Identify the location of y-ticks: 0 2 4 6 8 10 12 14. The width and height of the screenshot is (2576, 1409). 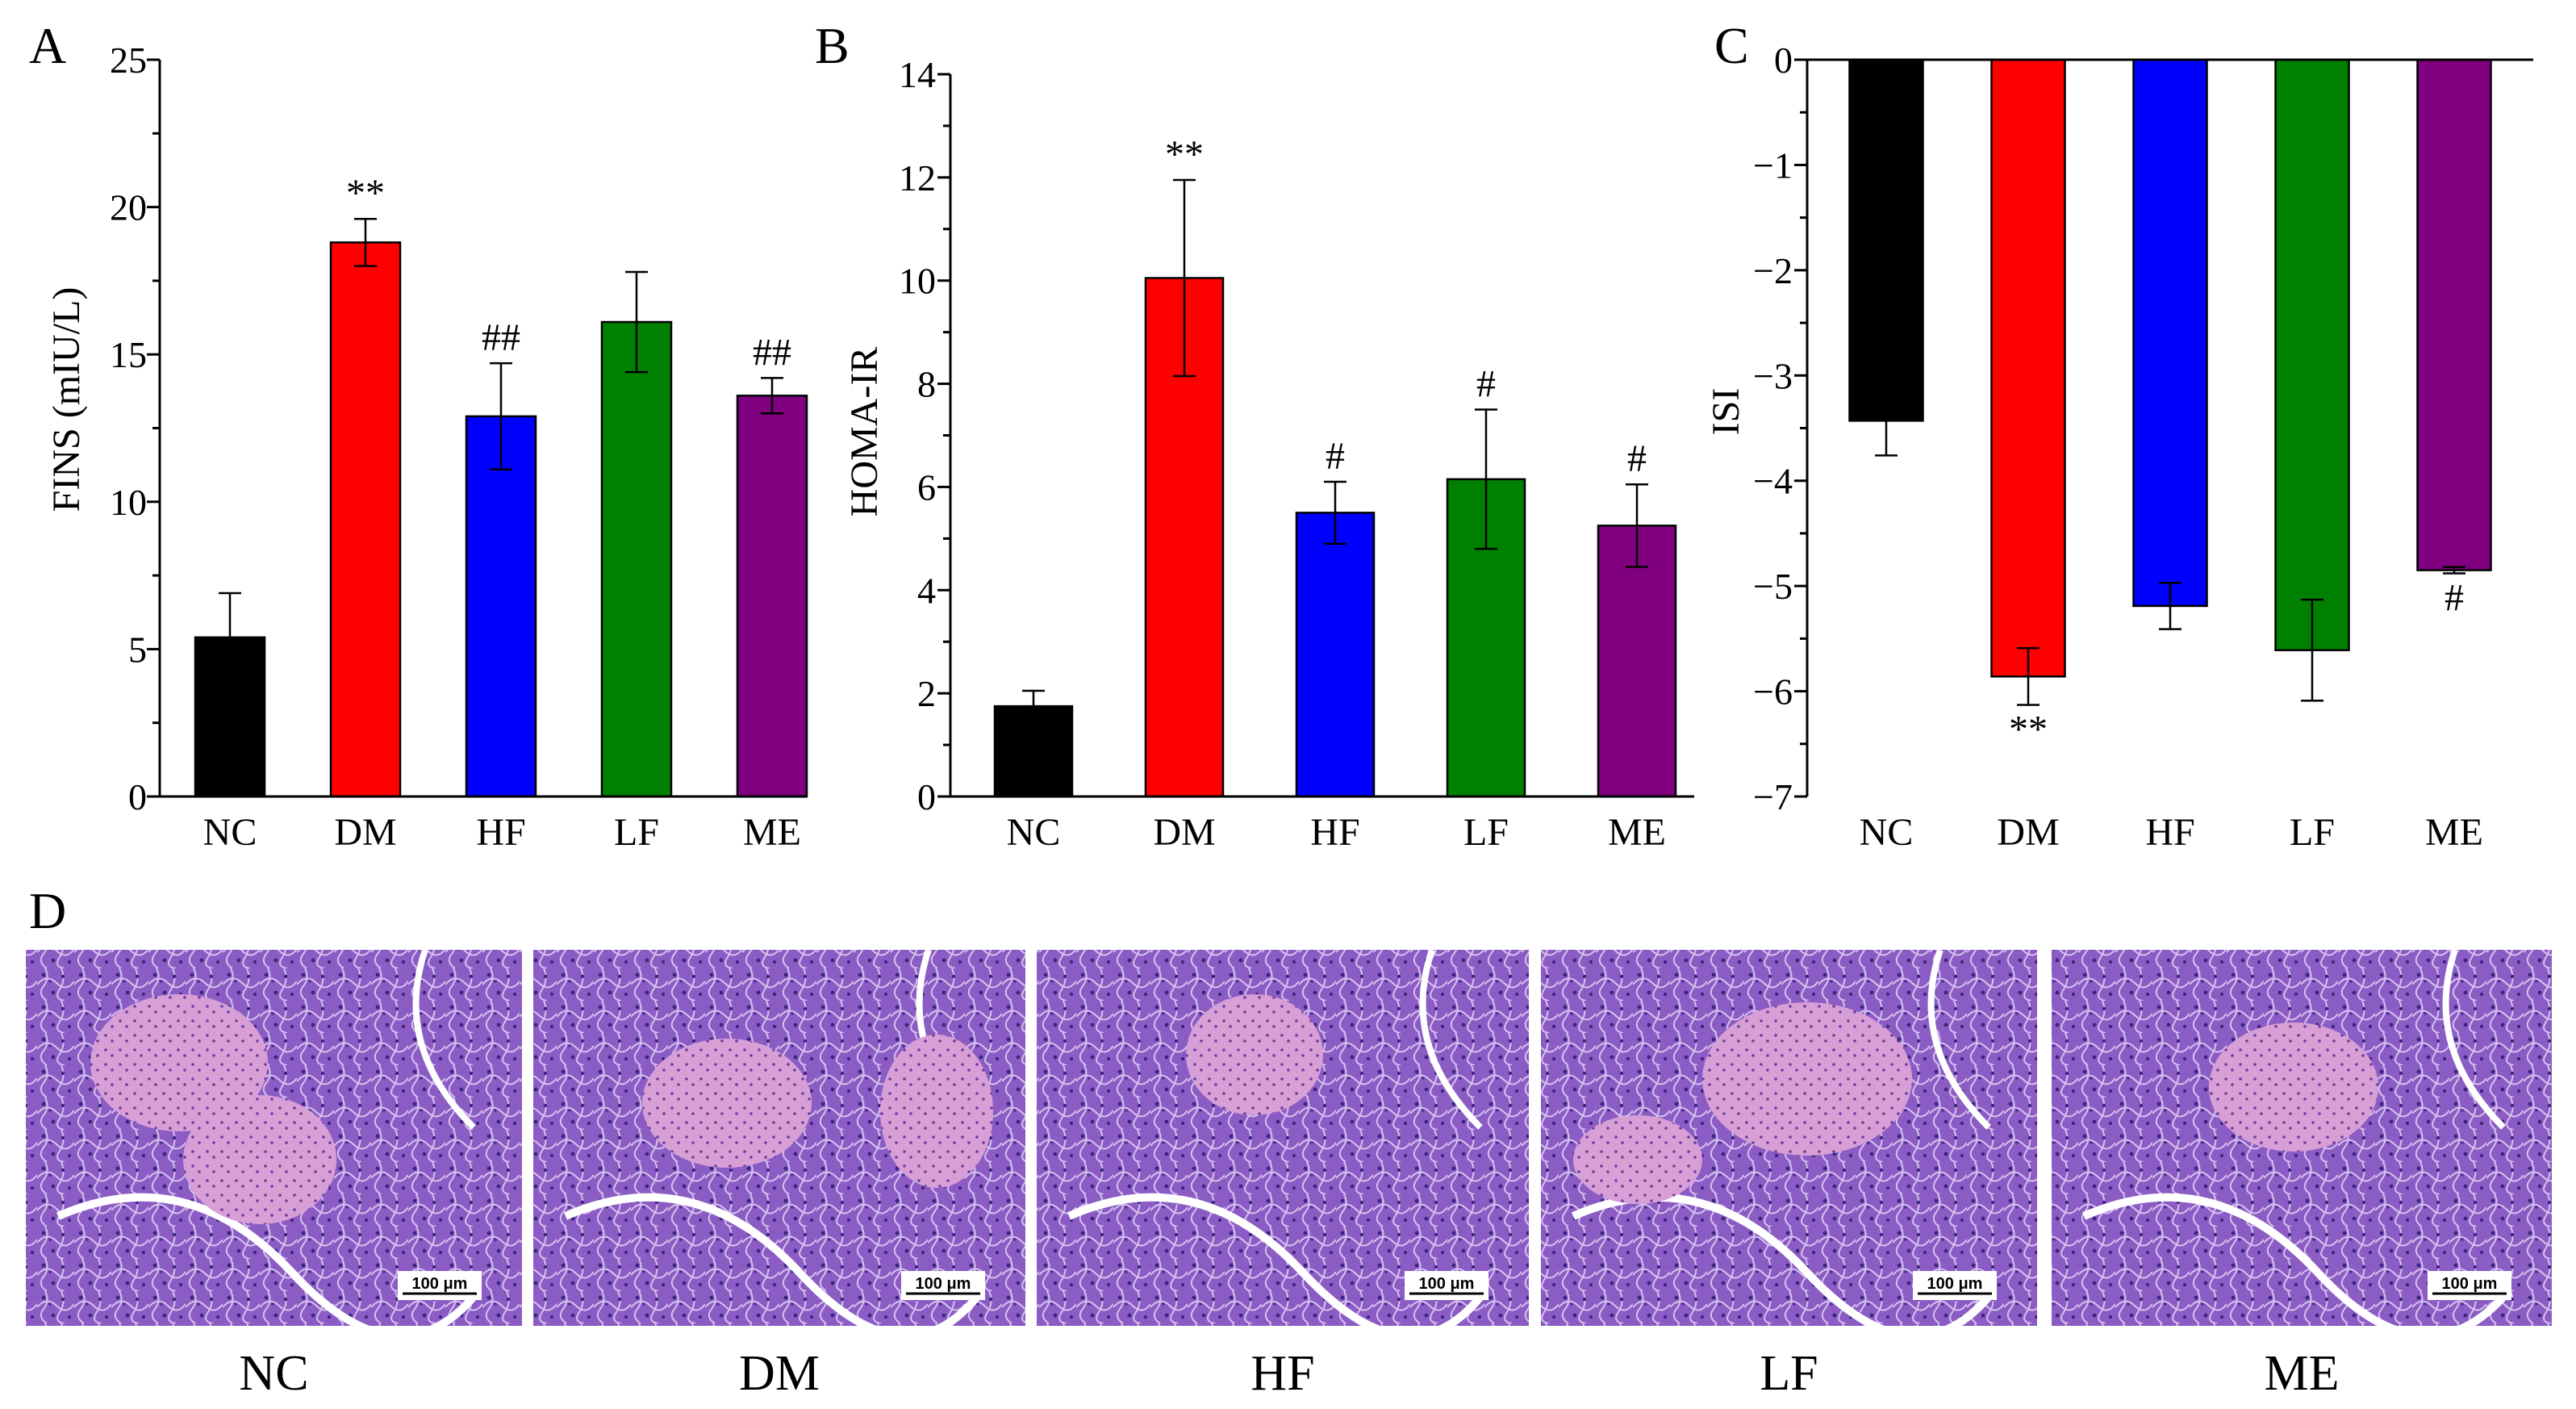
(924, 435).